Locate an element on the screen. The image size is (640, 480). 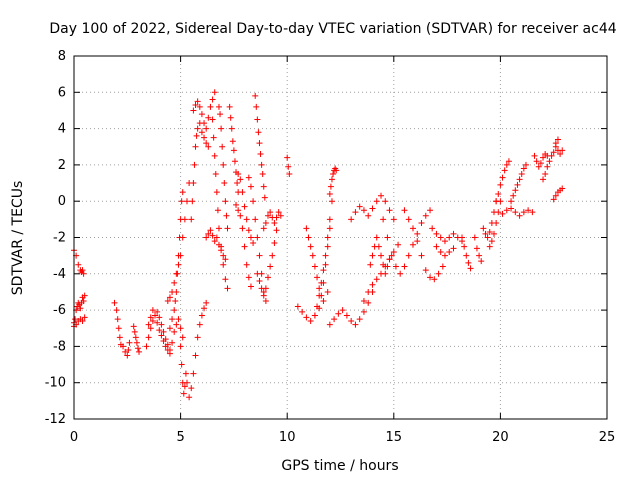
y-tick-label: 8 is located at coordinates (62, 56).